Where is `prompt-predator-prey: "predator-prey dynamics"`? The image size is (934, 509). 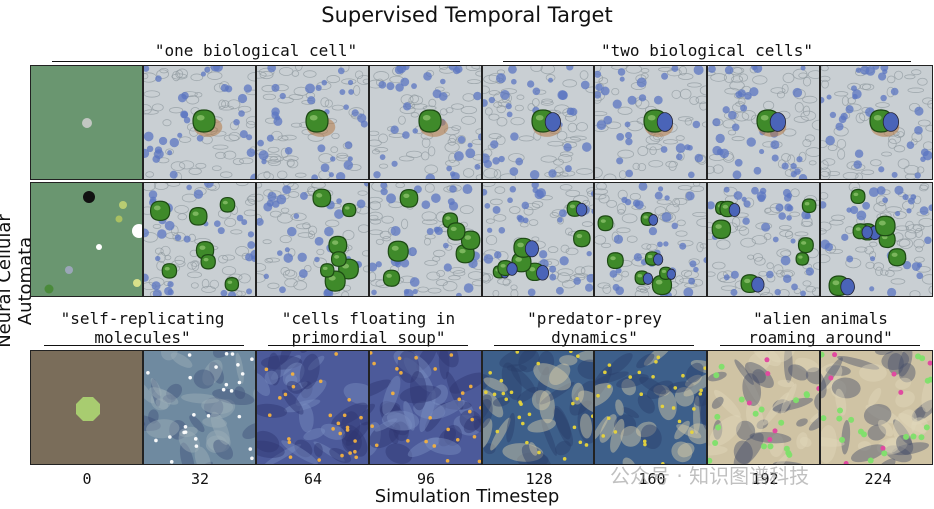
prompt-predator-prey: "predator-prey dynamics" is located at coordinates (594, 328).